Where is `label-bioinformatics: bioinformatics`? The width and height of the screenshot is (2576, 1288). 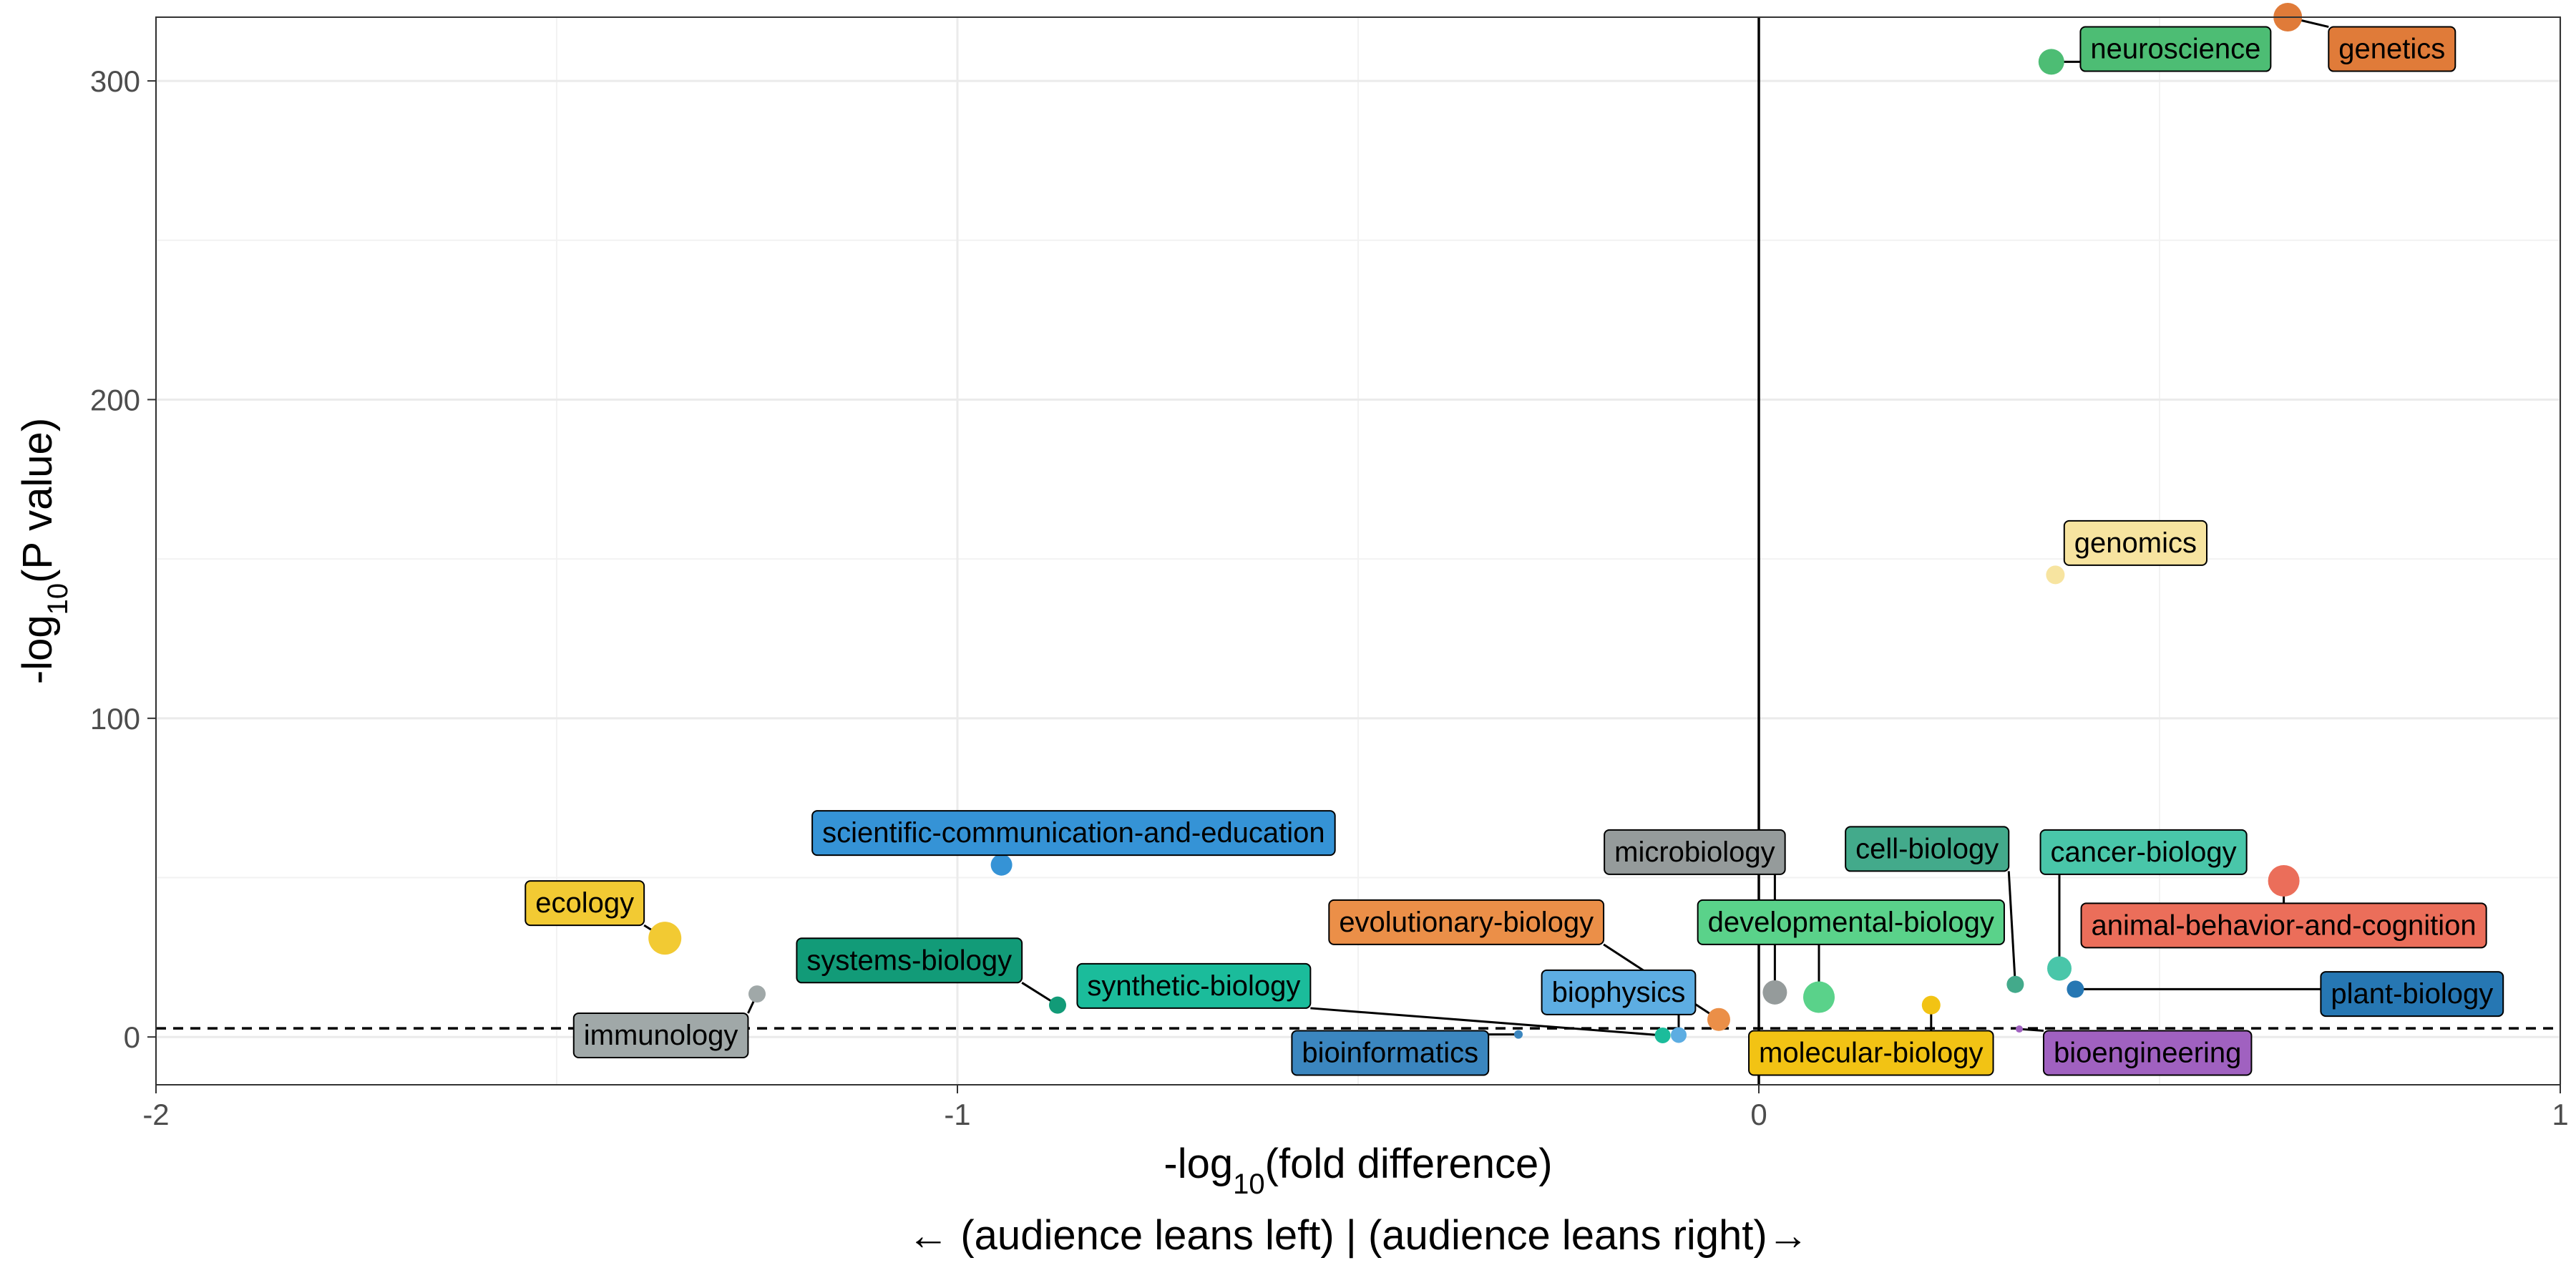
label-bioinformatics: bioinformatics is located at coordinates (1390, 1053).